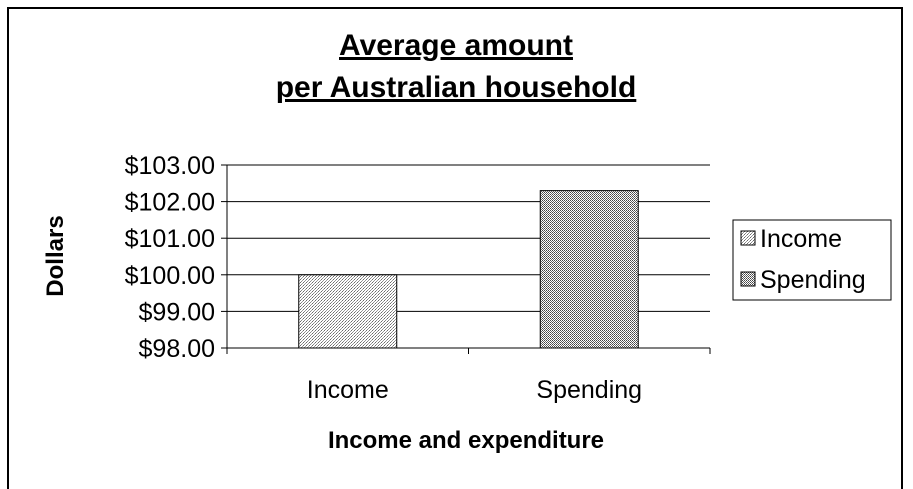 This screenshot has height=489, width=913. What do you see at coordinates (456, 45) in the screenshot?
I see `chart-title-line-1: Average amount` at bounding box center [456, 45].